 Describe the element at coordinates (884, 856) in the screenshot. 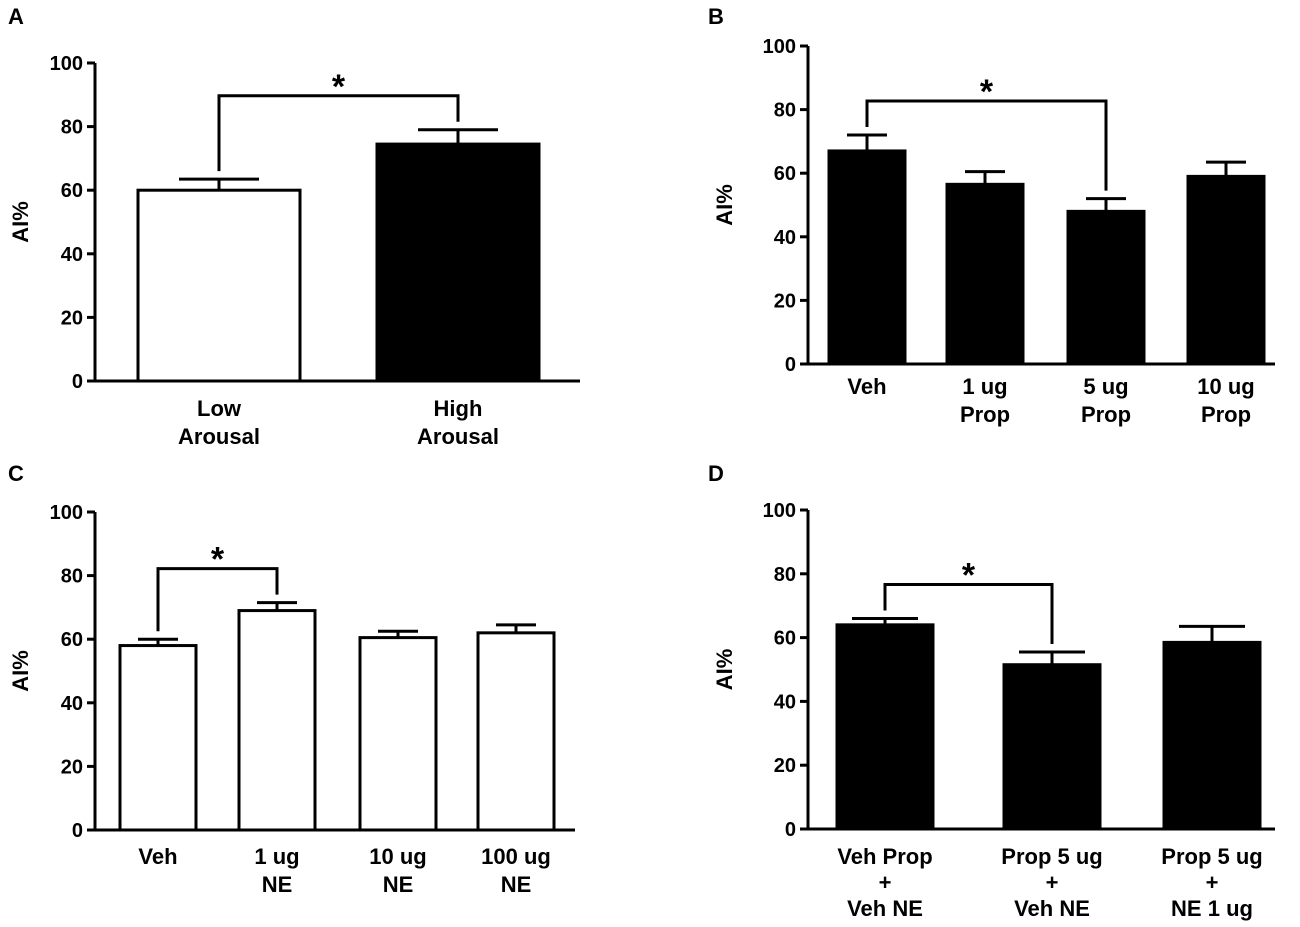

I see `x-category-label: Veh Prop` at that location.